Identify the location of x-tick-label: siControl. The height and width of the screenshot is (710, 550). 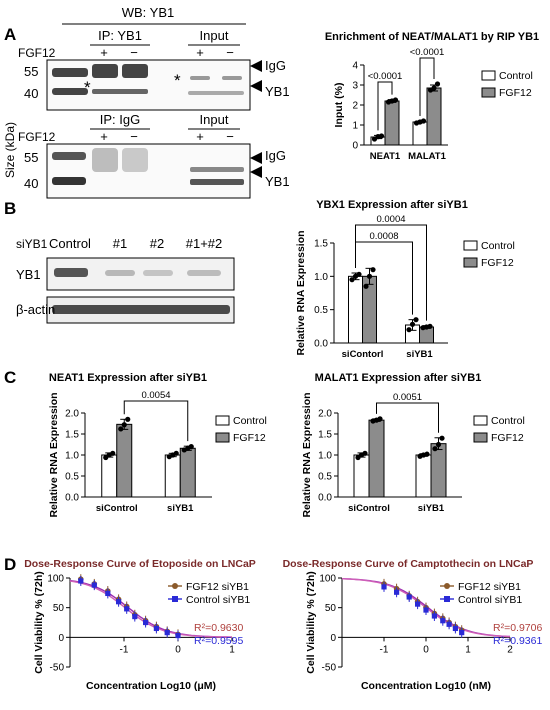
(117, 508).